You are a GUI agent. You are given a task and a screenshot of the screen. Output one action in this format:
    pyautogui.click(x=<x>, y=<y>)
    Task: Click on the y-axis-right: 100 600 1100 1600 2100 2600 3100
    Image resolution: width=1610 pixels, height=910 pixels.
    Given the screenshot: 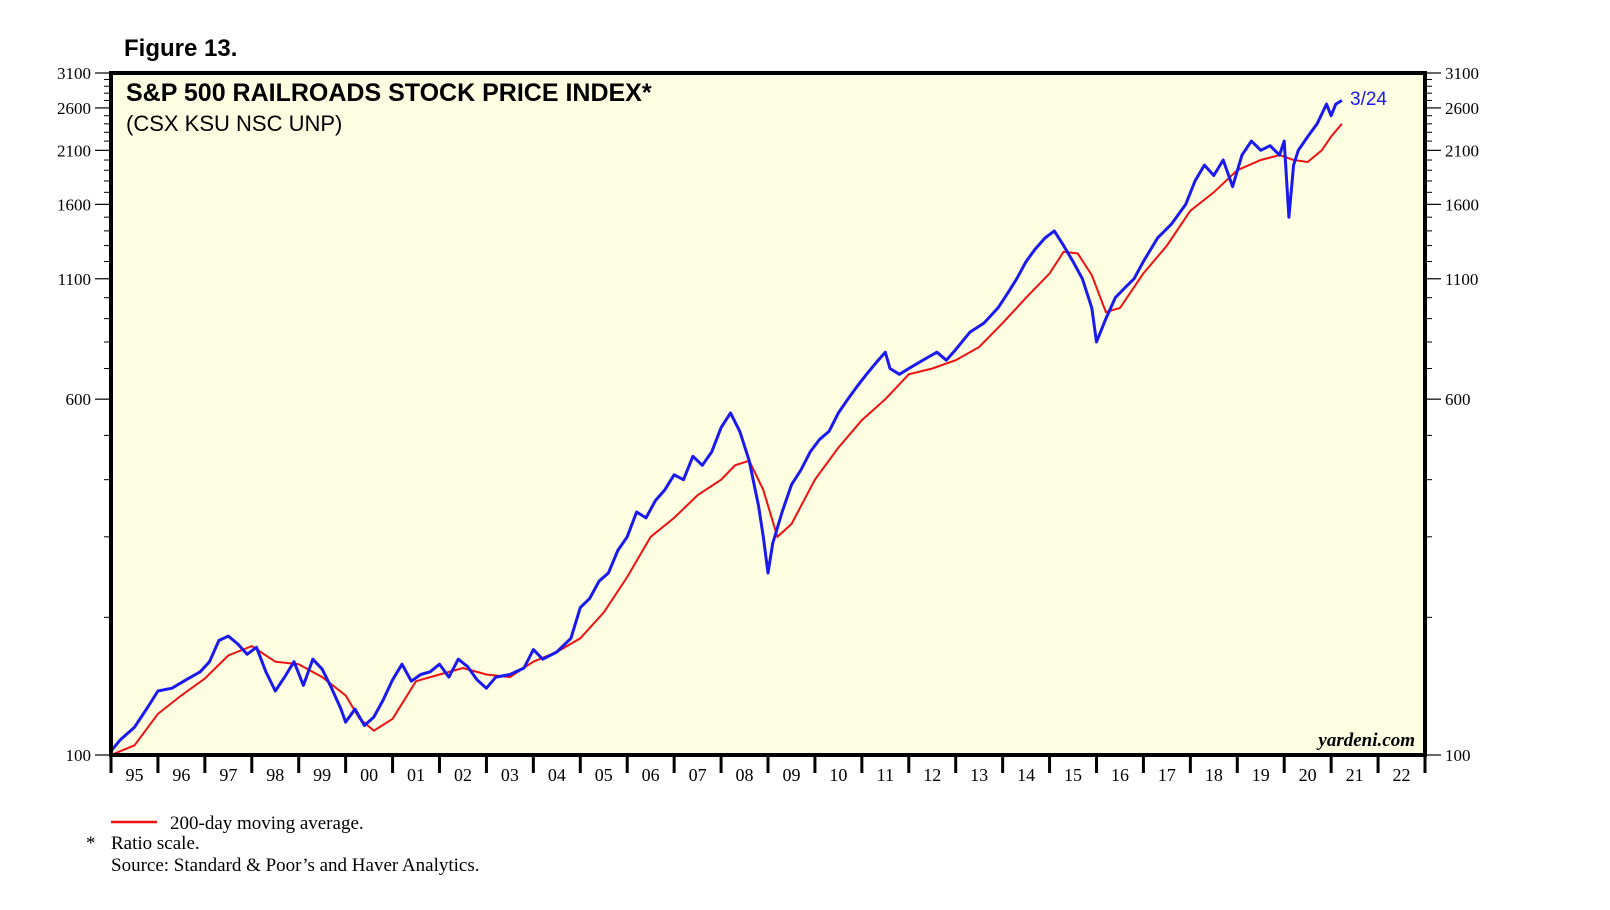 What is the action you would take?
    pyautogui.click(x=1452, y=414)
    